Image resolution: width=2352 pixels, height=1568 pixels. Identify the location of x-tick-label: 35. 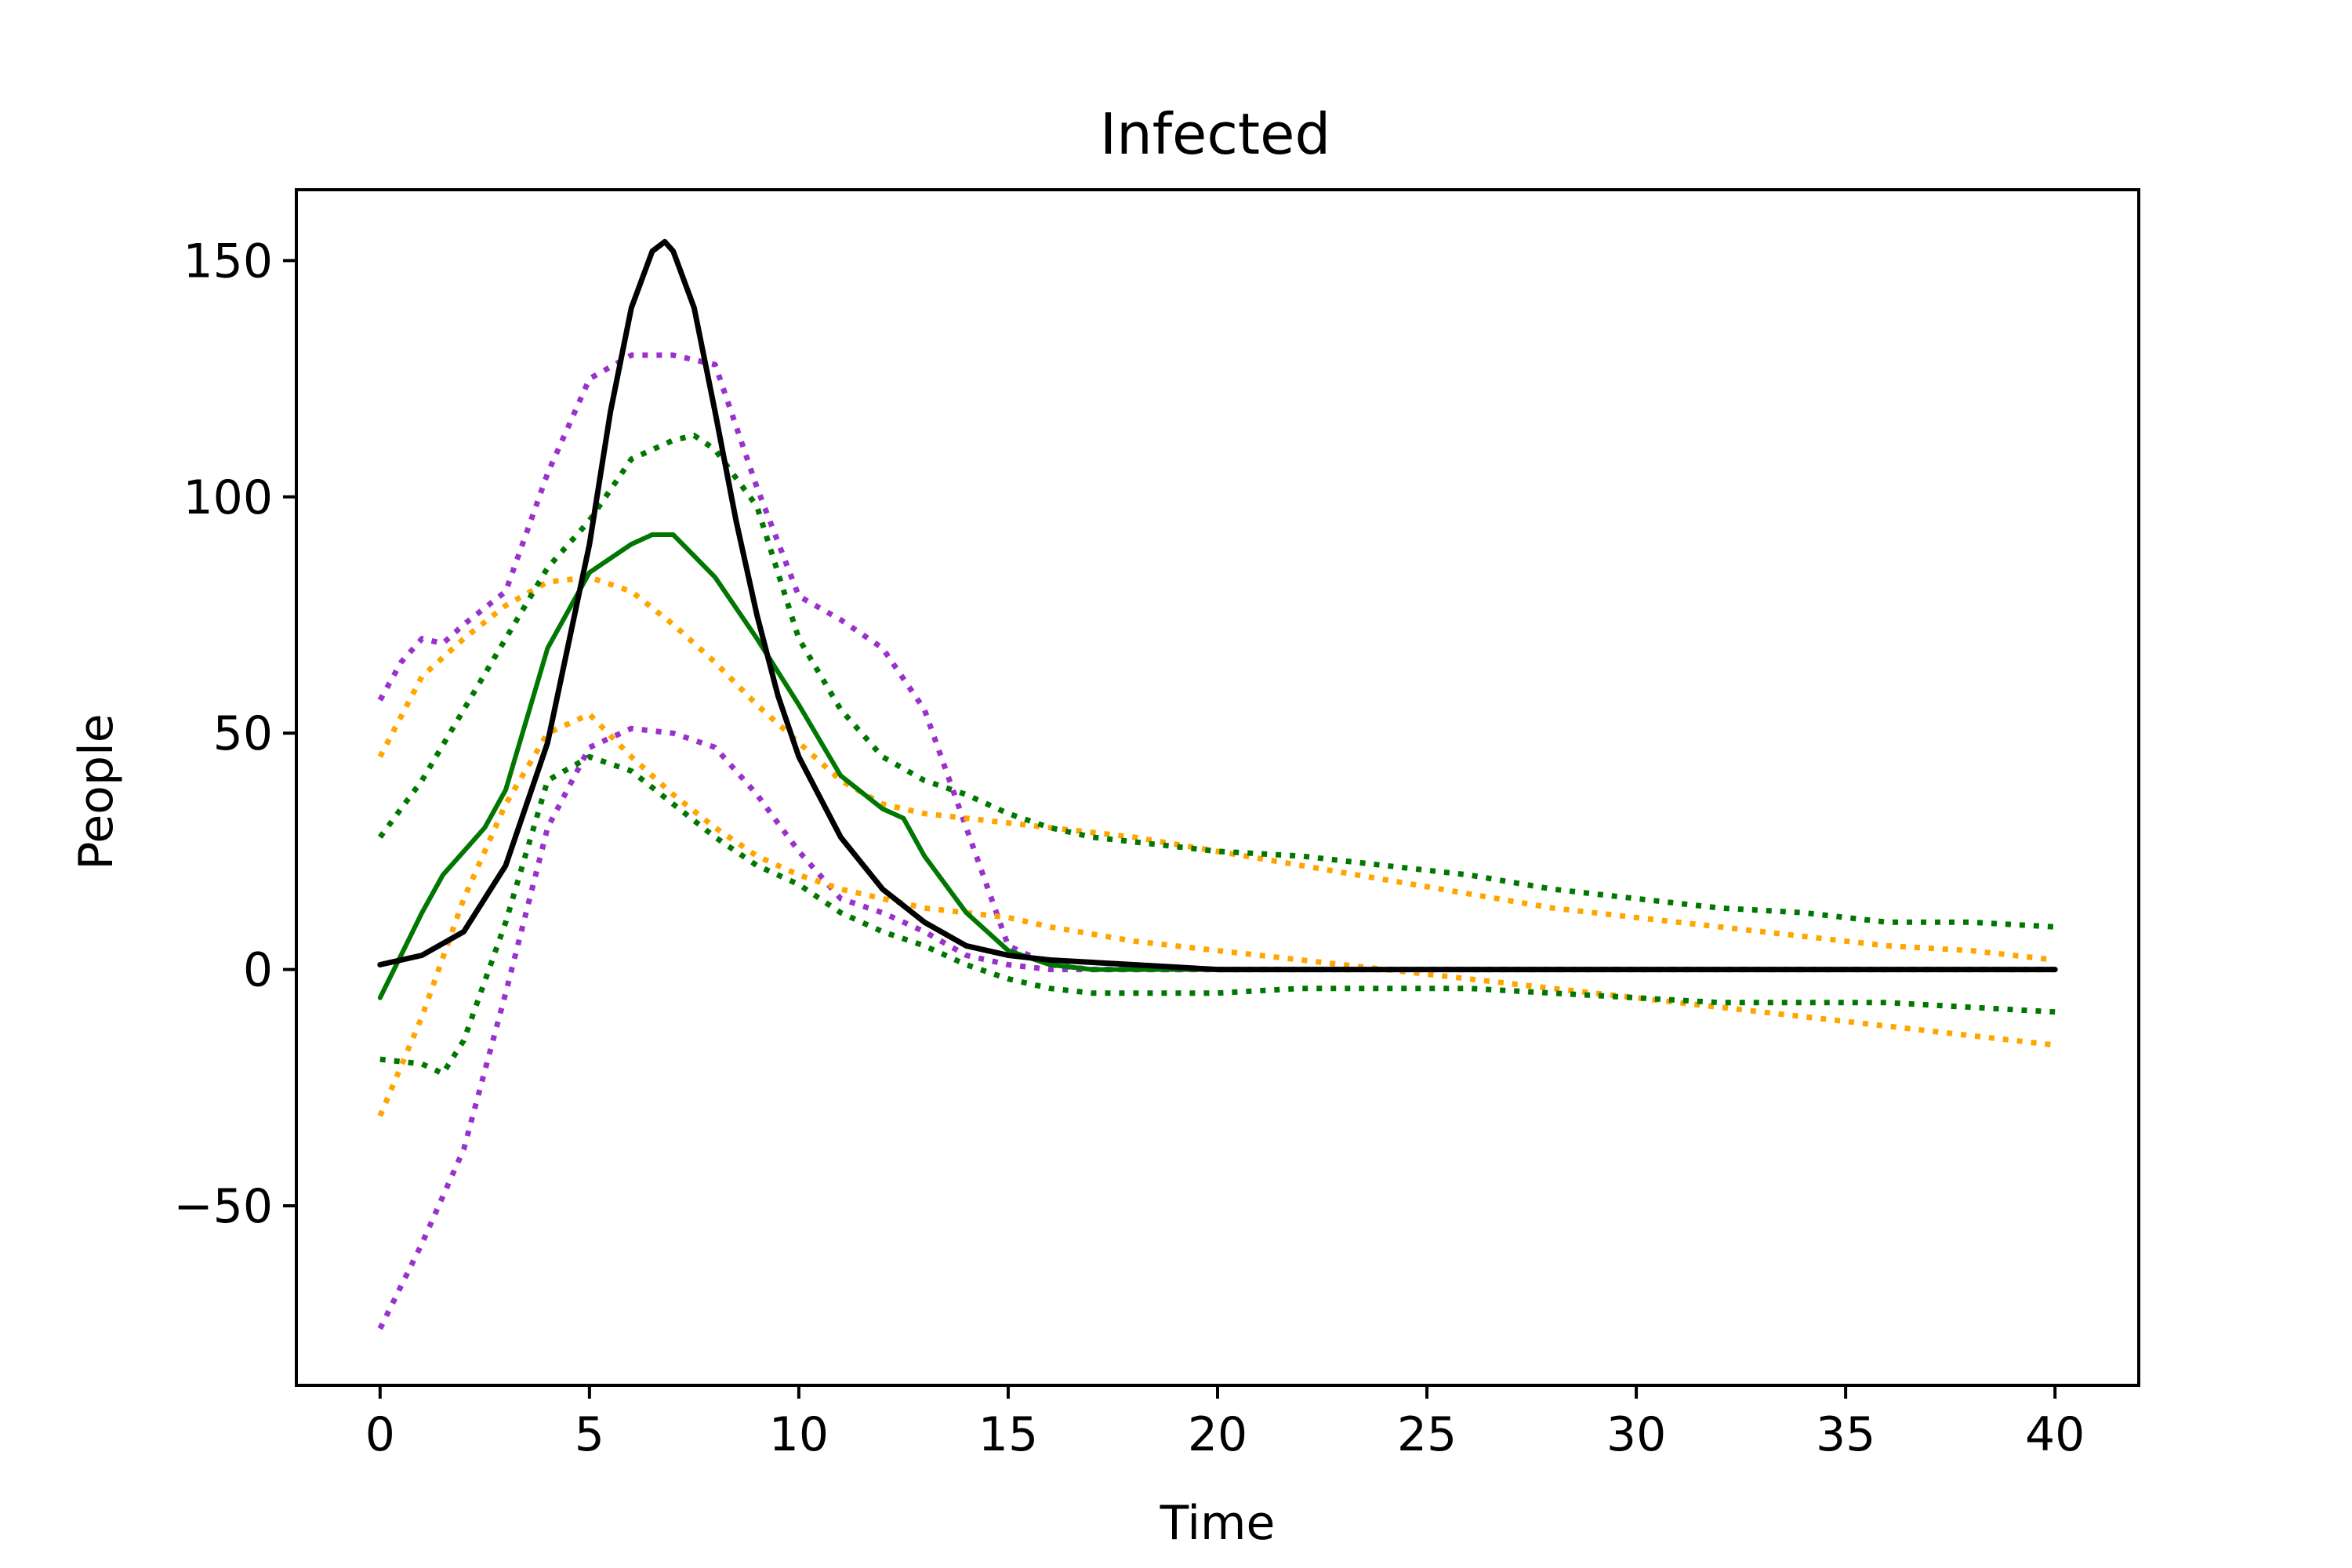
(1845, 1434).